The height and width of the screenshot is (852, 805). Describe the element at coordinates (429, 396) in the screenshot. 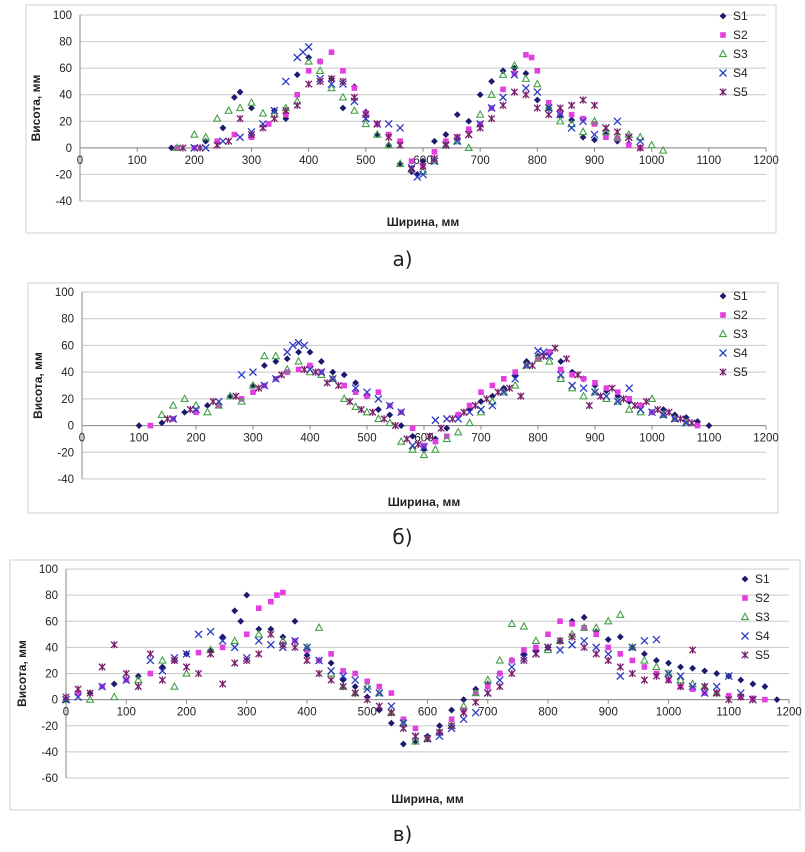

I see `series-s5` at that location.